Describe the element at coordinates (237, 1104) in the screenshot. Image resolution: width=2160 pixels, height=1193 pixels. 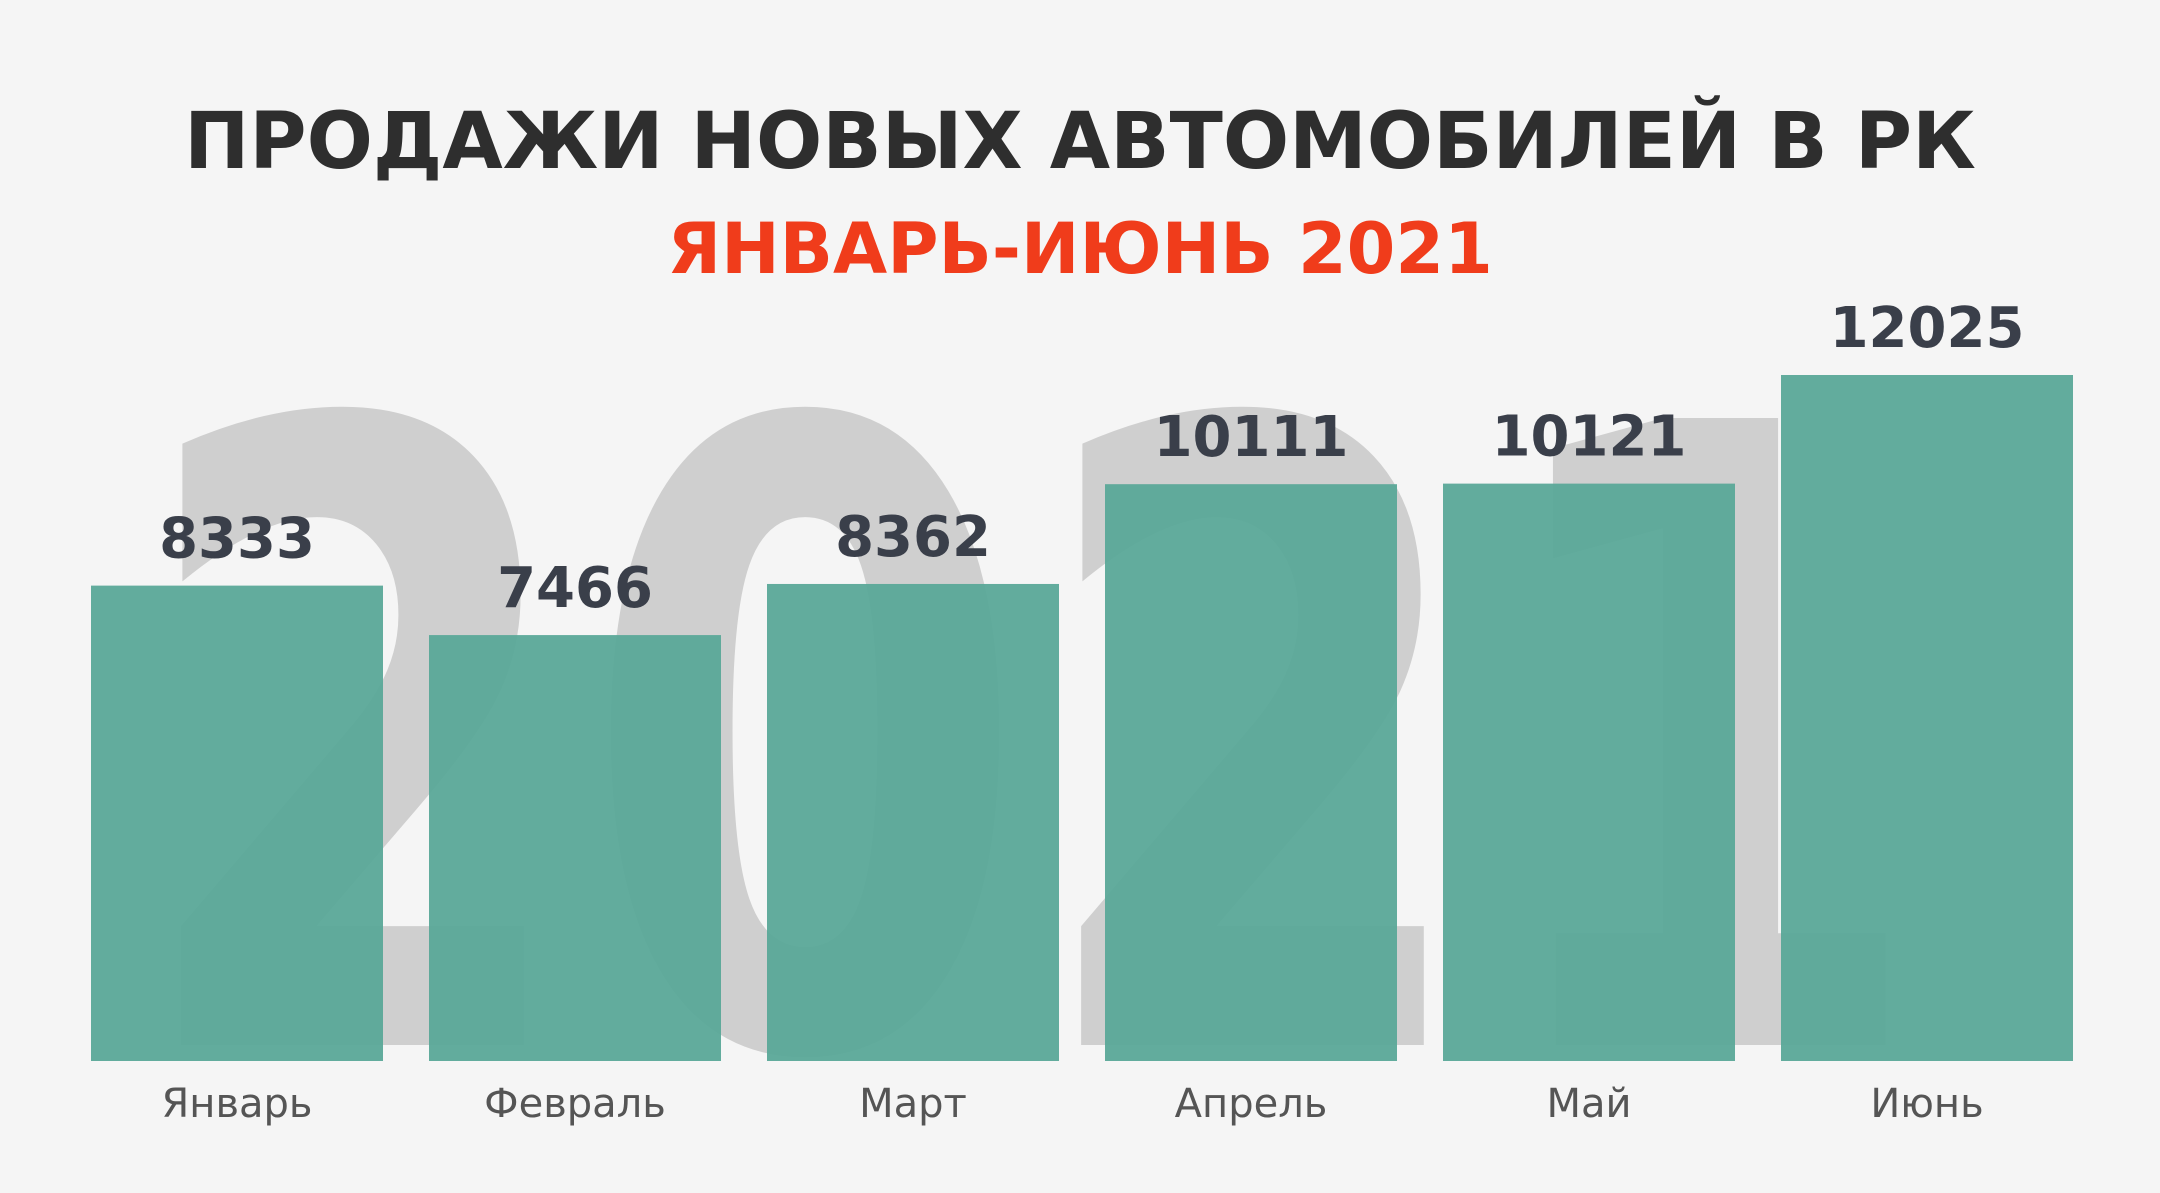
I see `x-tick-label: Январь` at that location.